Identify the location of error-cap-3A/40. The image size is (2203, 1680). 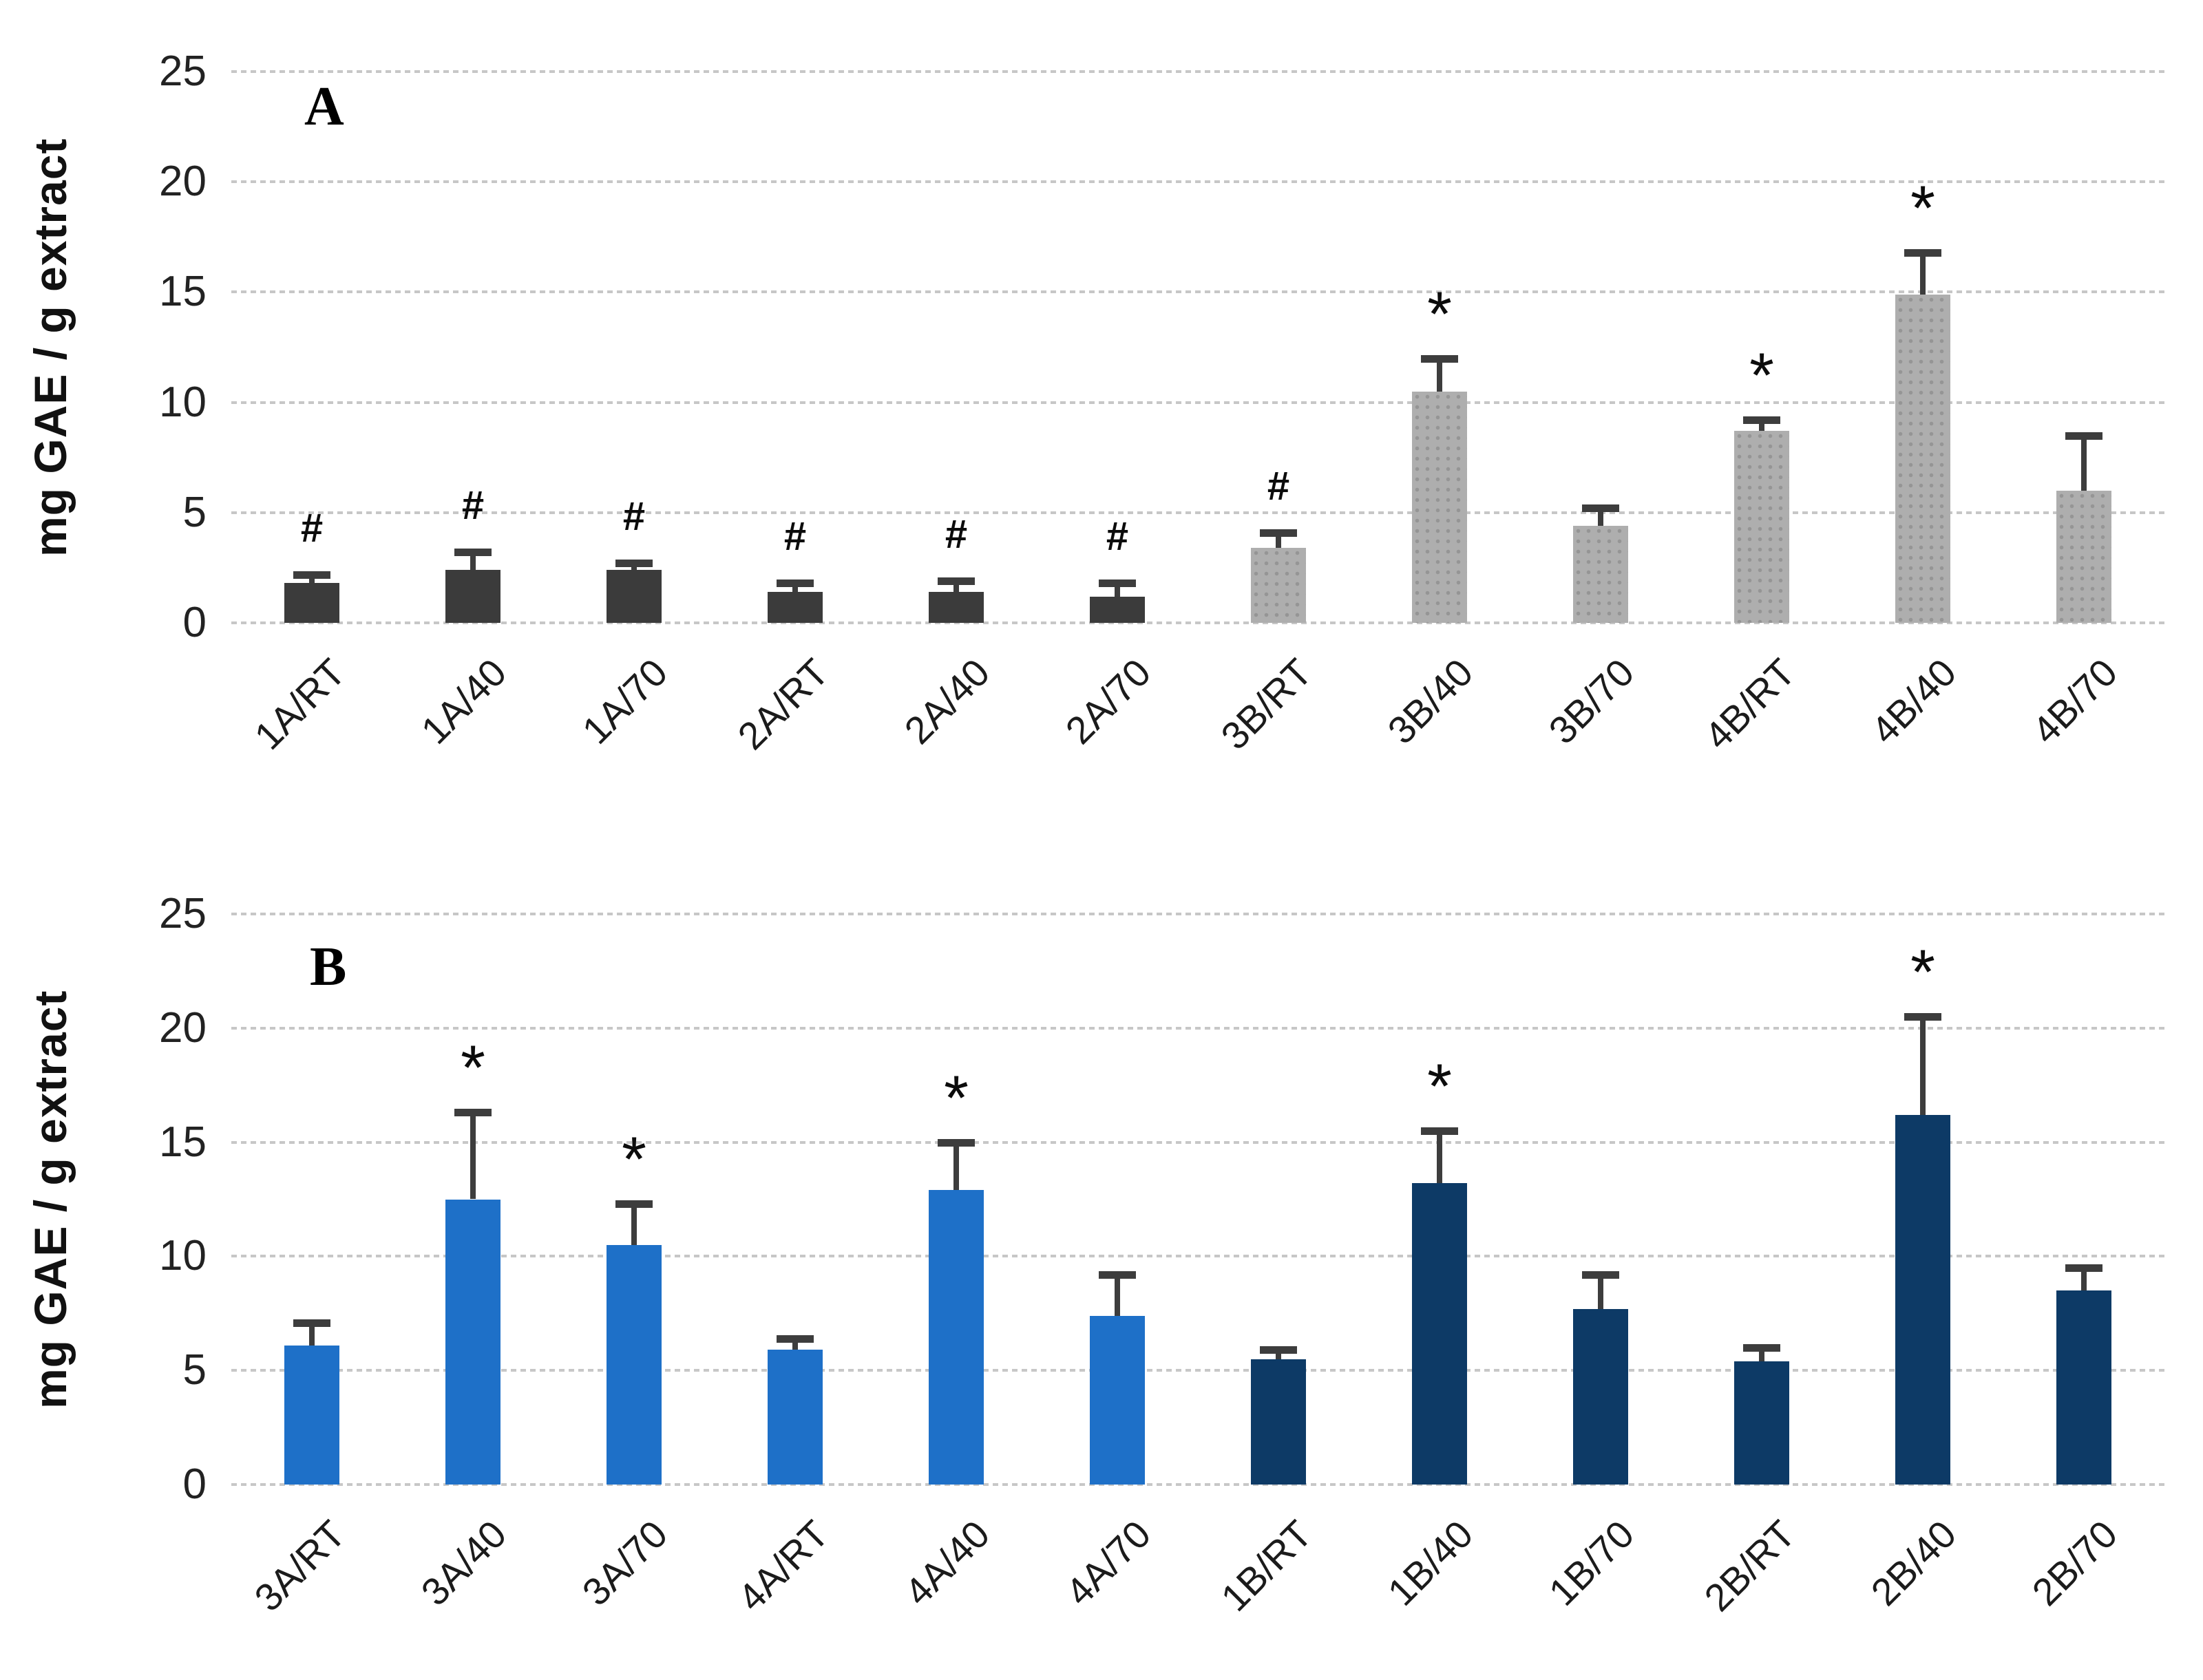
(473, 1113).